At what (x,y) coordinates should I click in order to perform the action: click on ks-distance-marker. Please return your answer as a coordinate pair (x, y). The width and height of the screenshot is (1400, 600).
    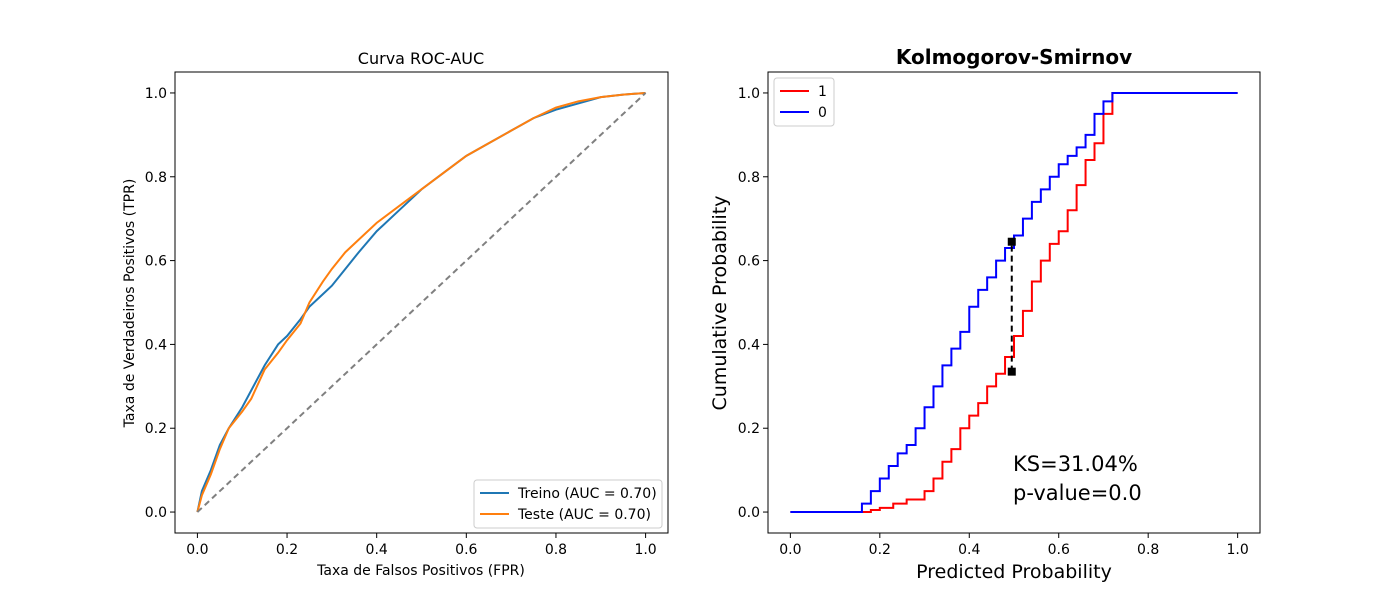
    Looking at the image, I should click on (1011, 306).